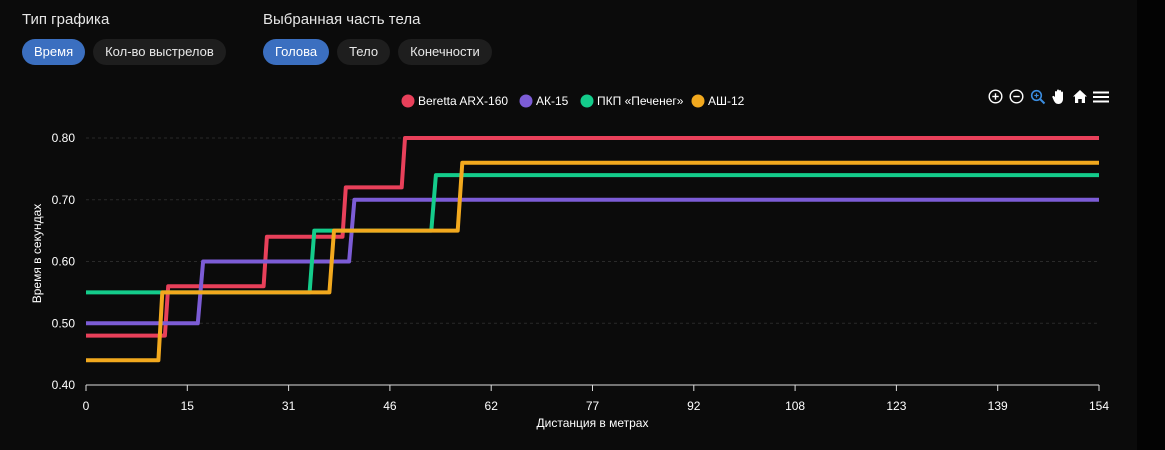  I want to click on zoom-select-icon, so click(1037, 96).